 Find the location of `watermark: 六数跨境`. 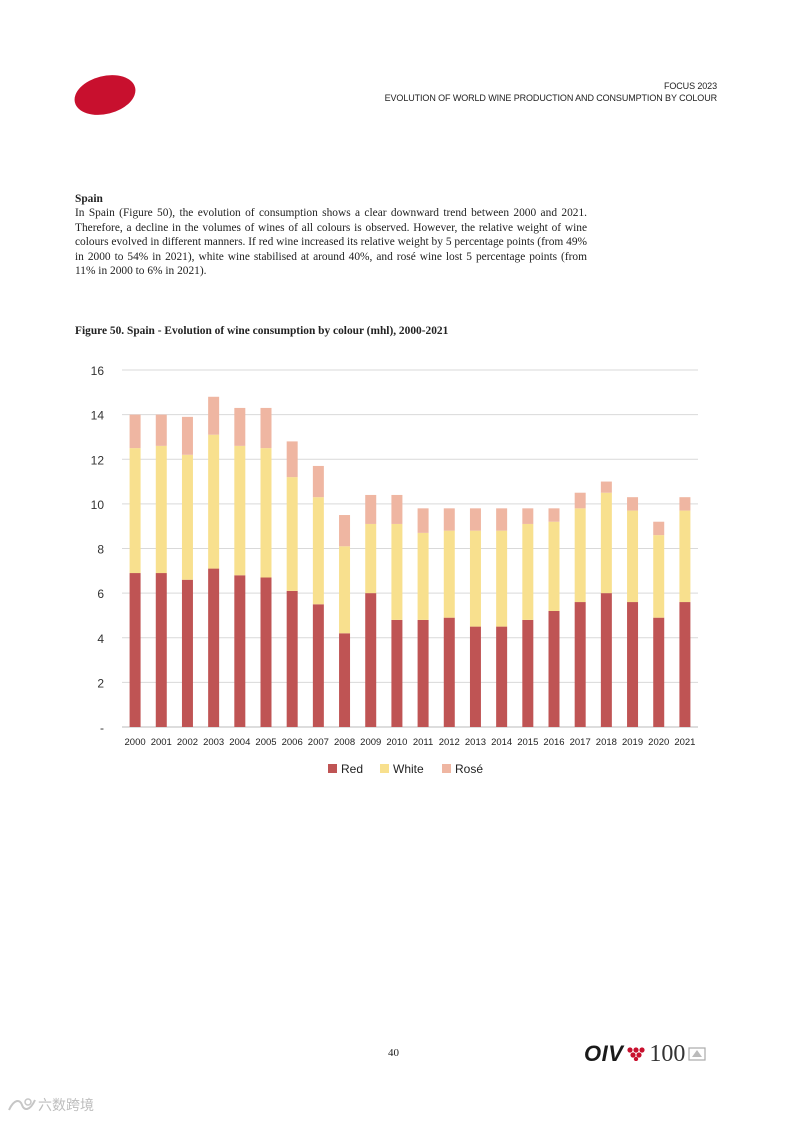

watermark: 六数跨境 is located at coordinates (50, 1105).